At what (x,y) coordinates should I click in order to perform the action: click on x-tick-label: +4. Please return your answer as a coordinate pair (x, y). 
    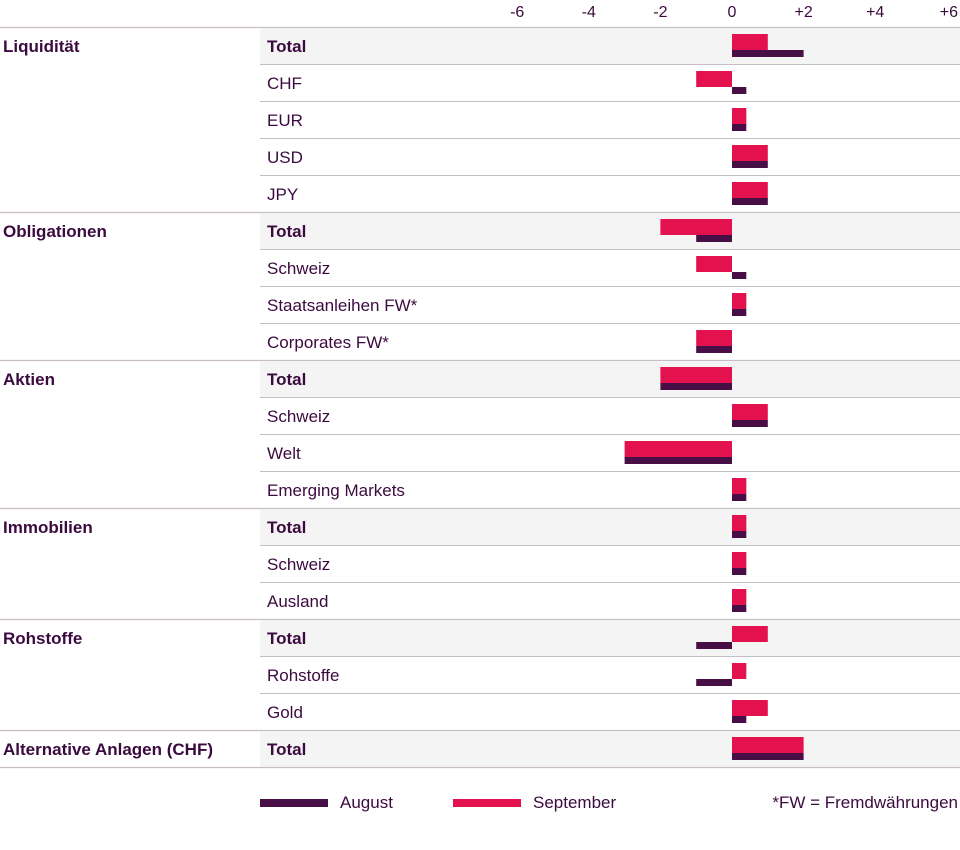
    Looking at the image, I should click on (875, 12).